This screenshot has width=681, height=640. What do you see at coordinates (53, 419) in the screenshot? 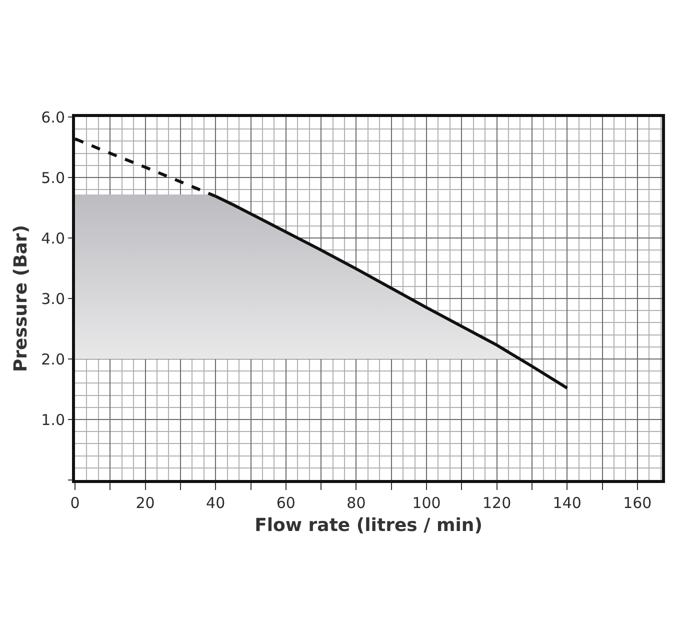
I see `y-tick-label: 1.0` at bounding box center [53, 419].